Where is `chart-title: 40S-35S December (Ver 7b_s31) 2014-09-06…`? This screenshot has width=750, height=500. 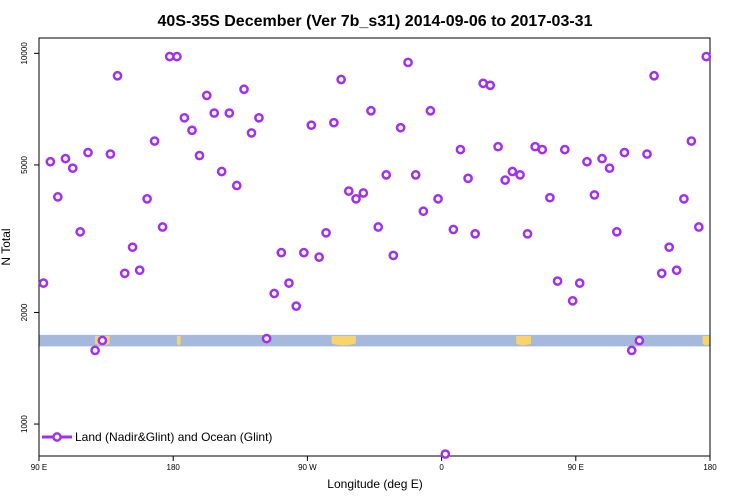
chart-title: 40S-35S December (Ver 7b_s31) 2014-09-06… is located at coordinates (375, 21).